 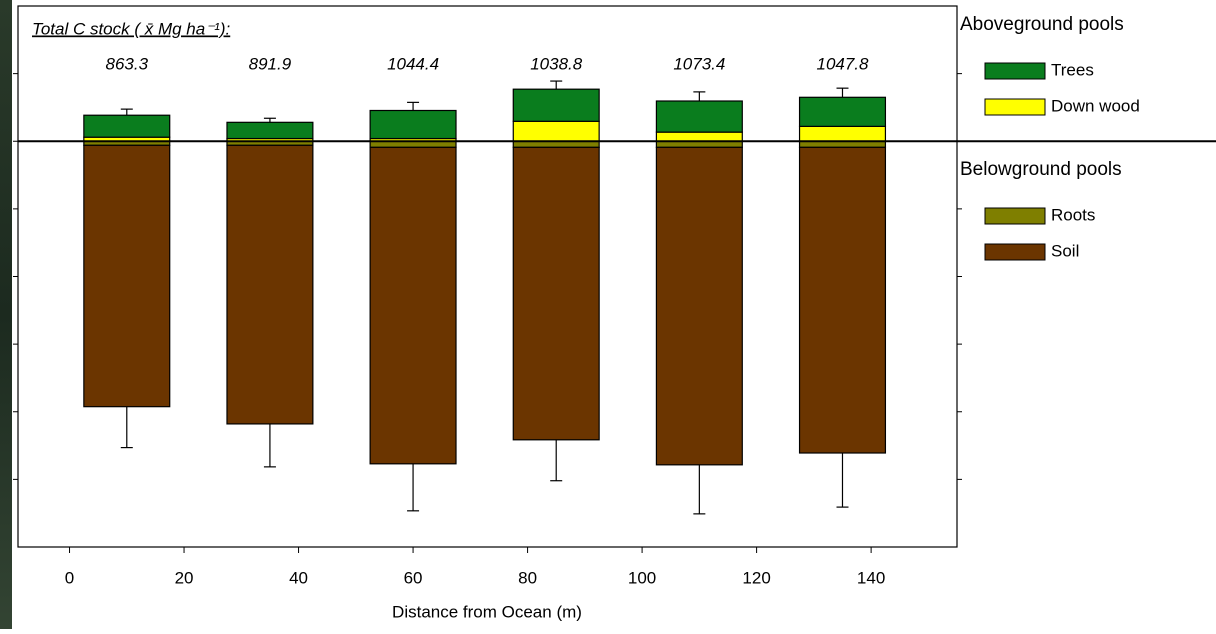 I want to click on x-axis-label: Distance from Ocean (m), so click(x=487, y=611).